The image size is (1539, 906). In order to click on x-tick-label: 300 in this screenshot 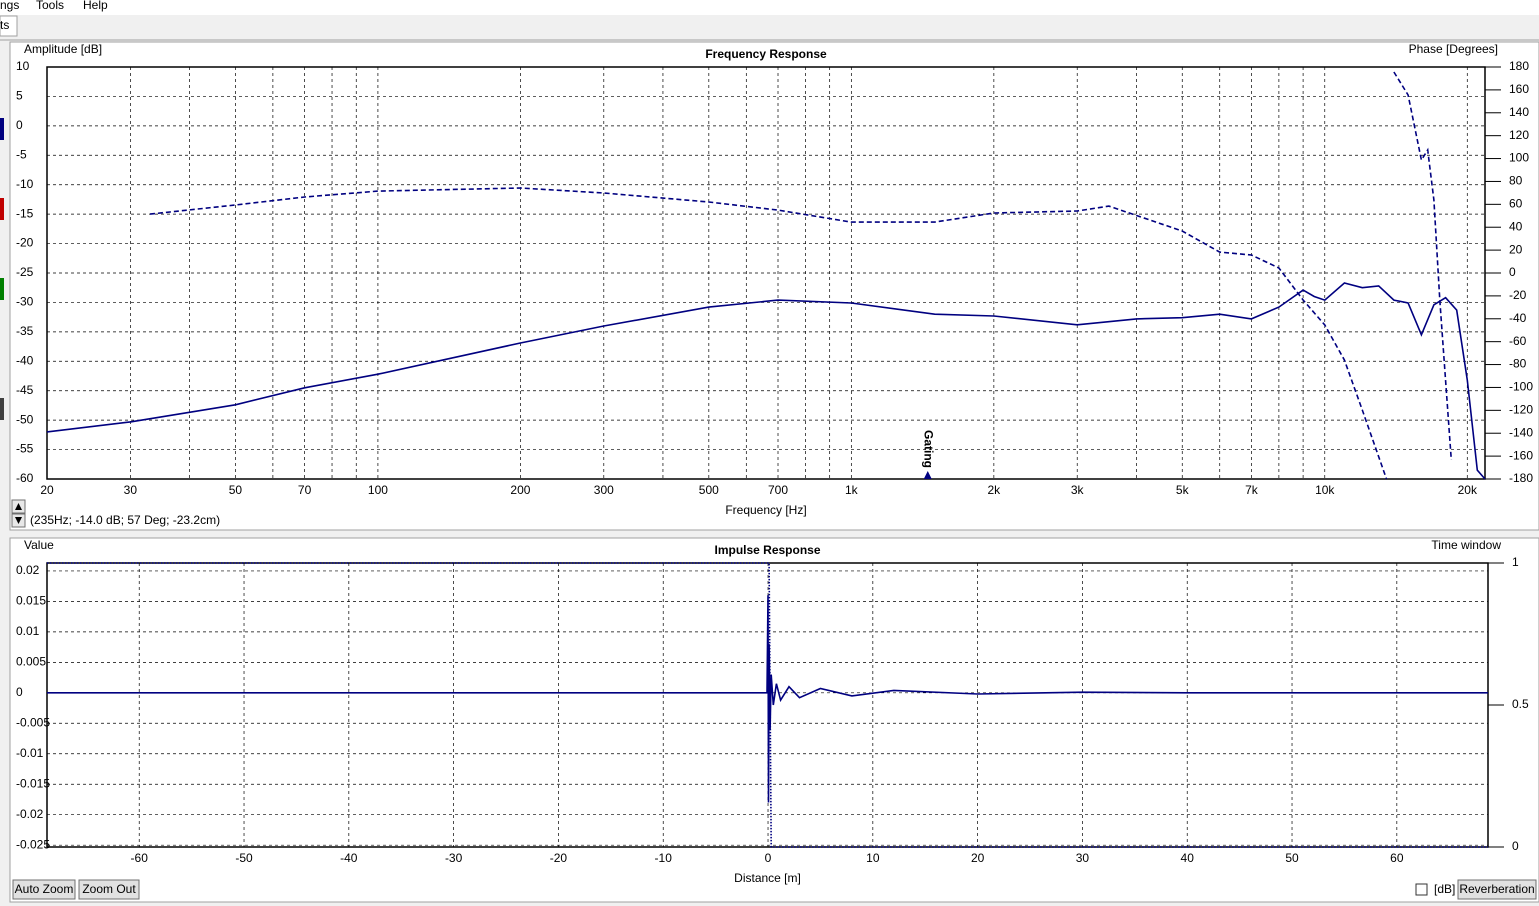, I will do `click(604, 490)`.